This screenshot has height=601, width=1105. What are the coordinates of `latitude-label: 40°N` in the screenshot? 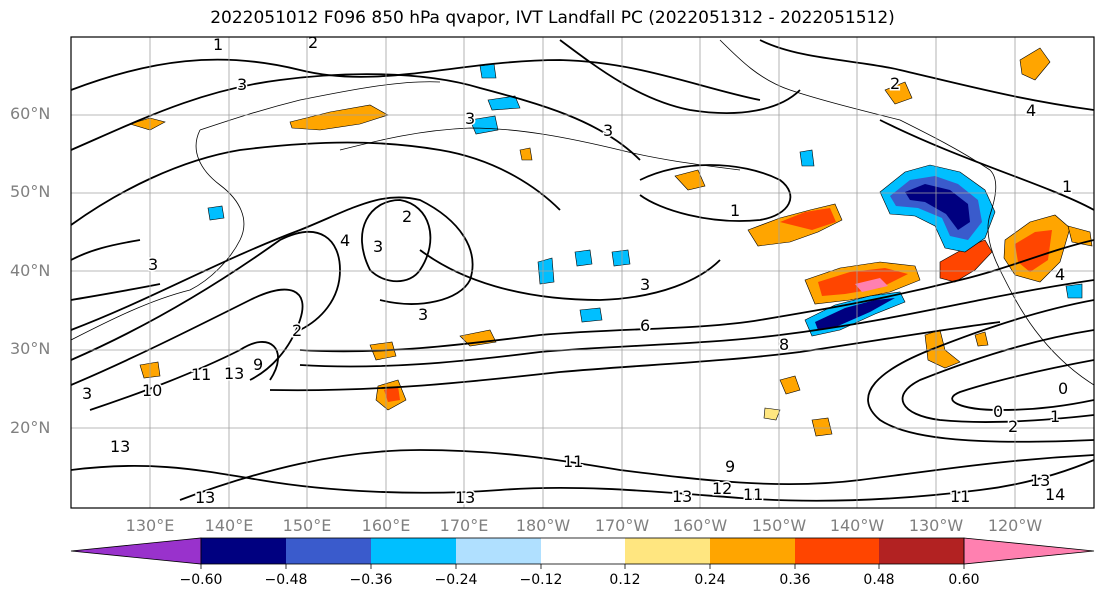 It's located at (30, 270).